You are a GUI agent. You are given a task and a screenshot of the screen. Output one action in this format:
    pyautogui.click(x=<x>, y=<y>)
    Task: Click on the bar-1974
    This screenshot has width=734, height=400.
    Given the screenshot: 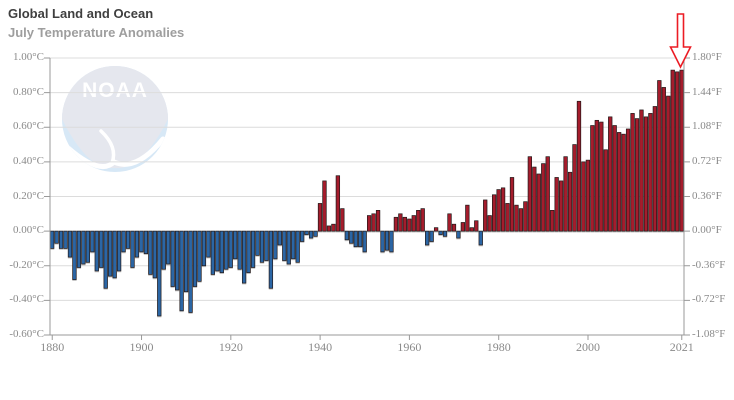 What is the action you would take?
    pyautogui.click(x=471, y=229)
    